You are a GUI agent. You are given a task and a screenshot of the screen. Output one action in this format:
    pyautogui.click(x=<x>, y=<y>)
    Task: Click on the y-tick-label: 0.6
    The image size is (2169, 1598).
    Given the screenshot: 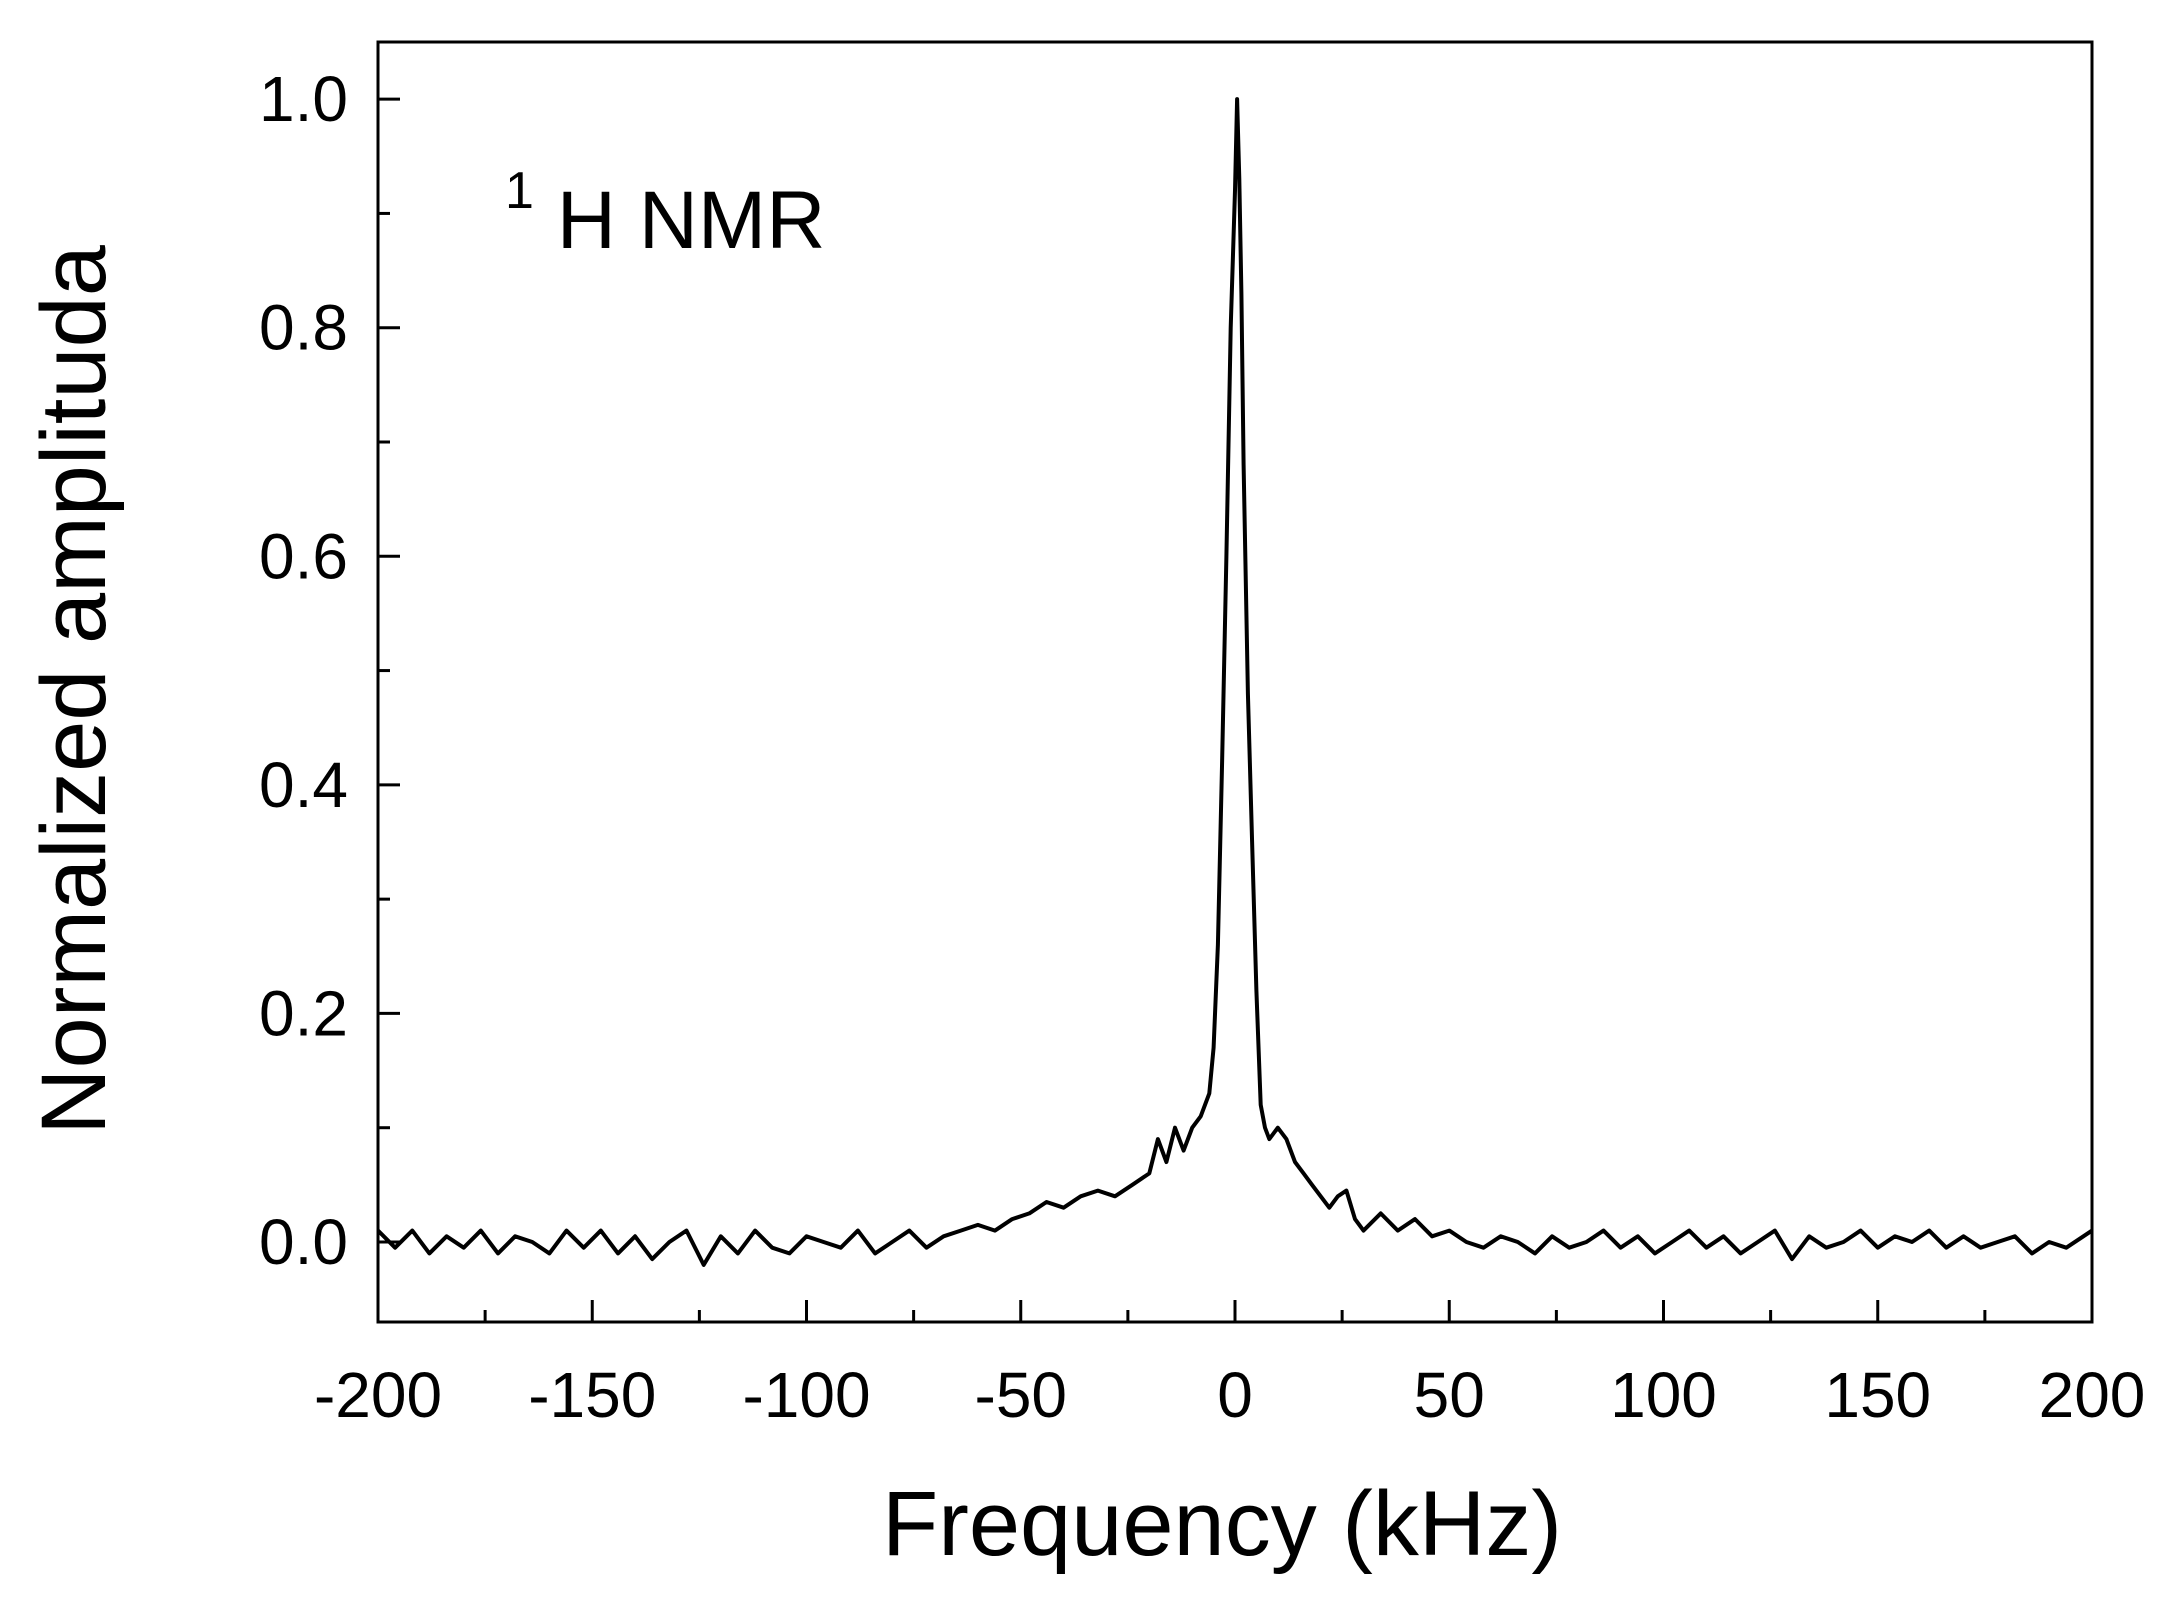 What is the action you would take?
    pyautogui.click(x=303, y=556)
    